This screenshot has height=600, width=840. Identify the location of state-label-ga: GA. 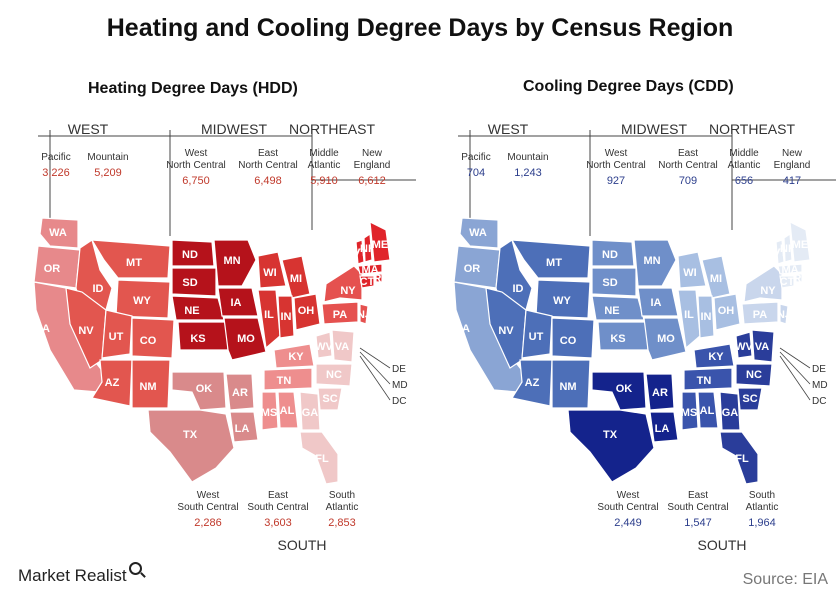
(730, 413).